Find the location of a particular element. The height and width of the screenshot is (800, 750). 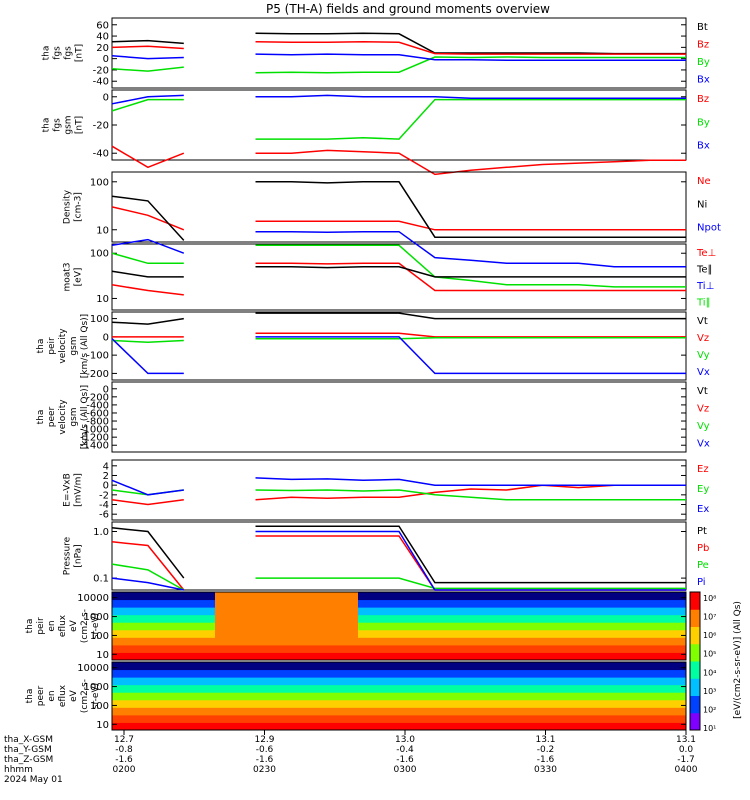

series-line-Te⊥ is located at coordinates (398, 279).